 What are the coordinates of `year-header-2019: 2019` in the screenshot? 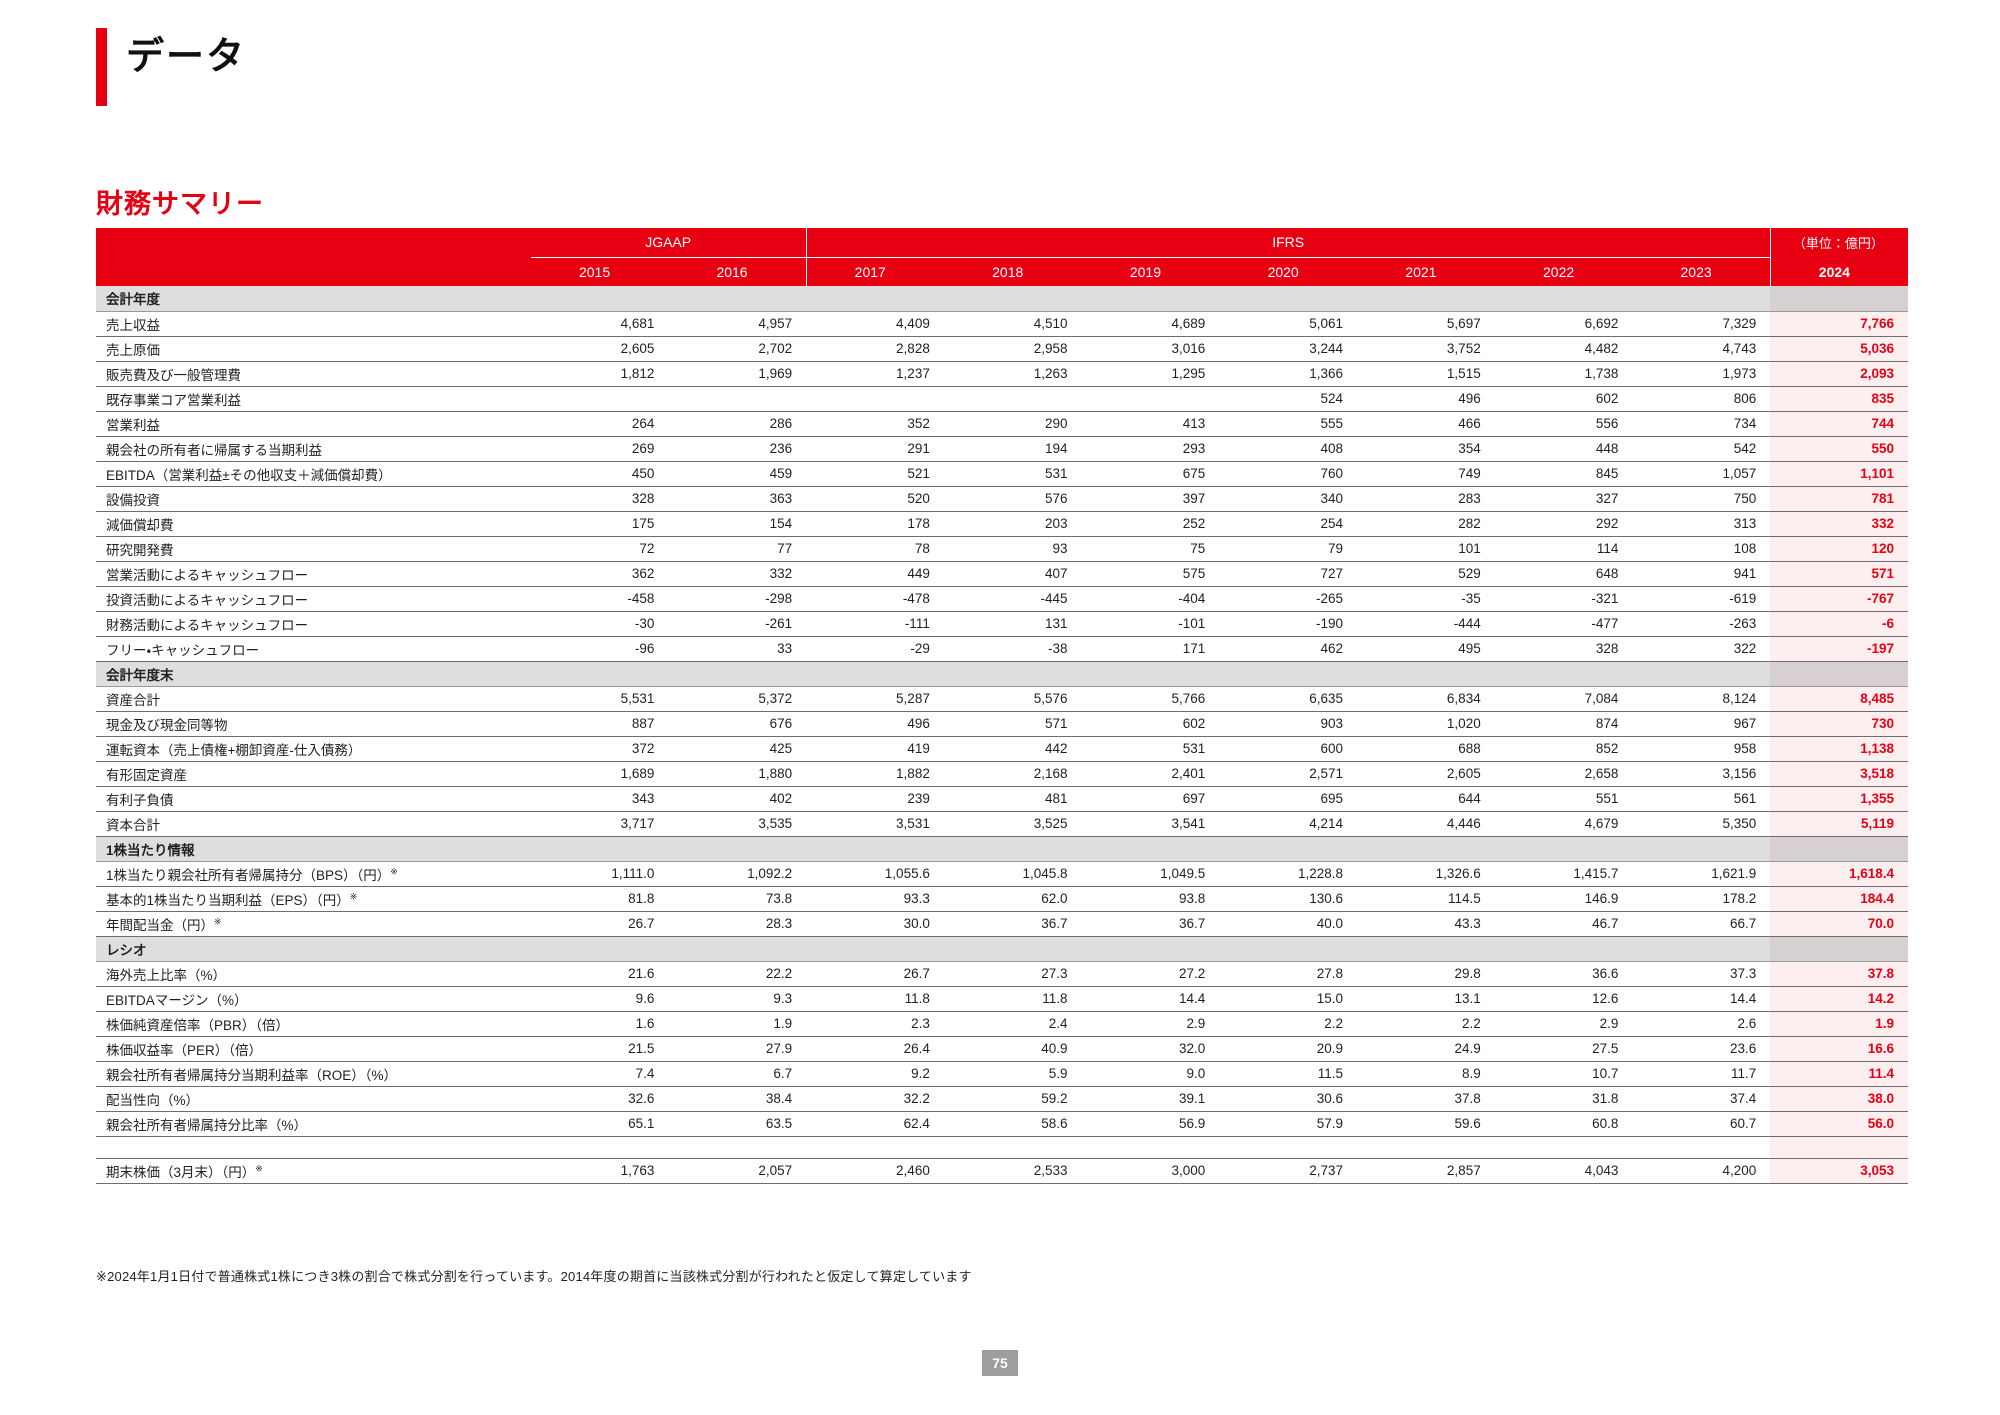 It's located at (1150, 271).